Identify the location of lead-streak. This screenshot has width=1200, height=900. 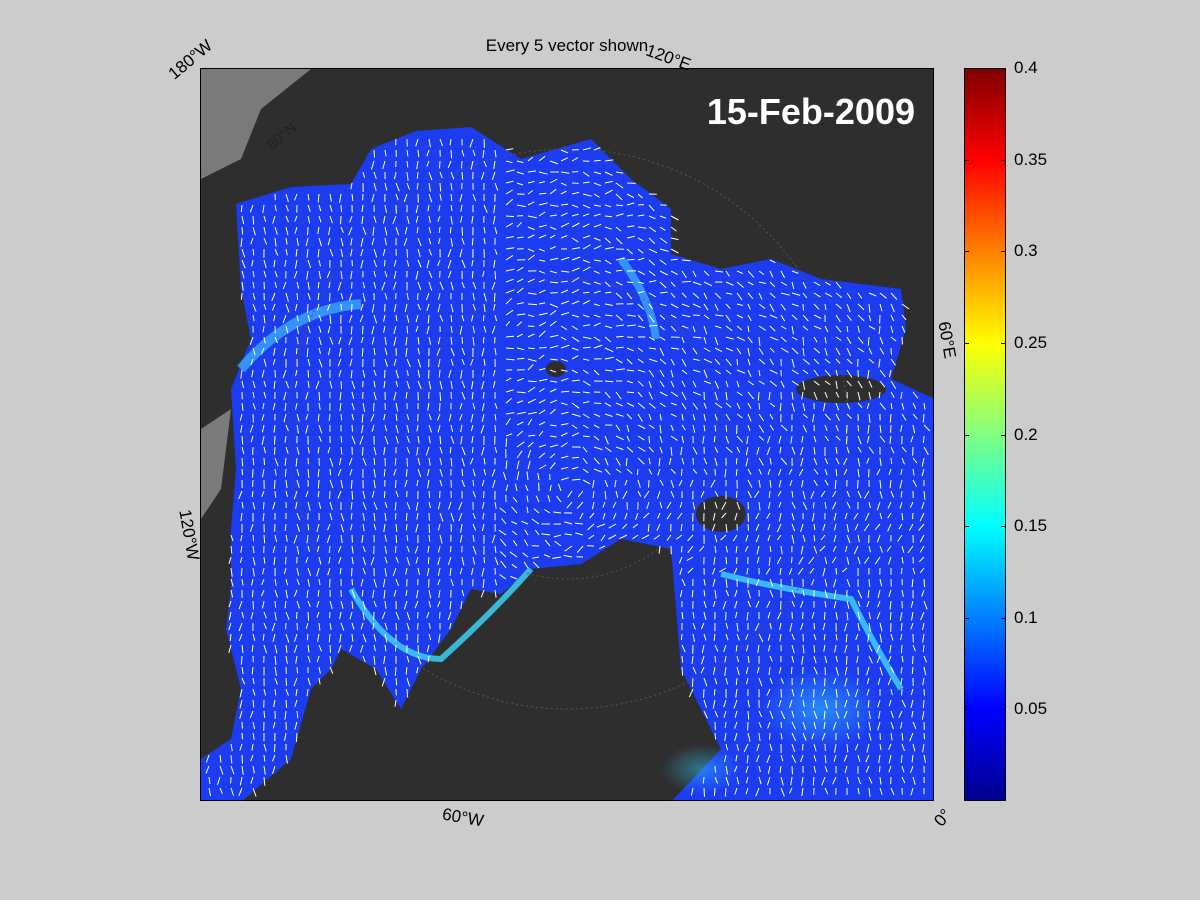
(441, 615).